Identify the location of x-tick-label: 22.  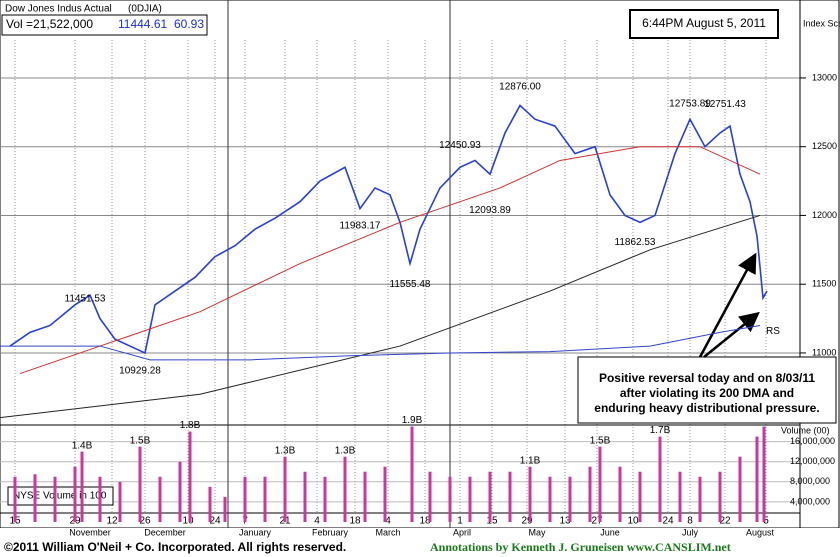
(725, 521).